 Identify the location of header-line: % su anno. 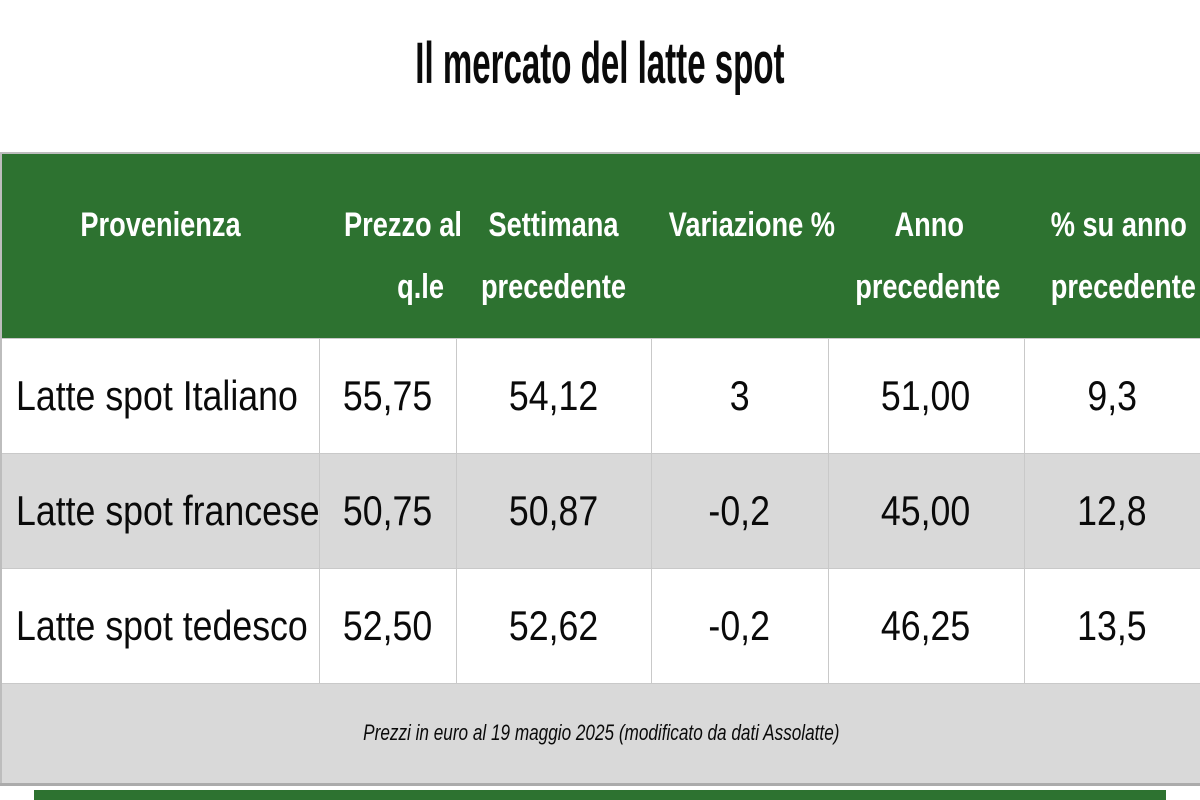
(1118, 225).